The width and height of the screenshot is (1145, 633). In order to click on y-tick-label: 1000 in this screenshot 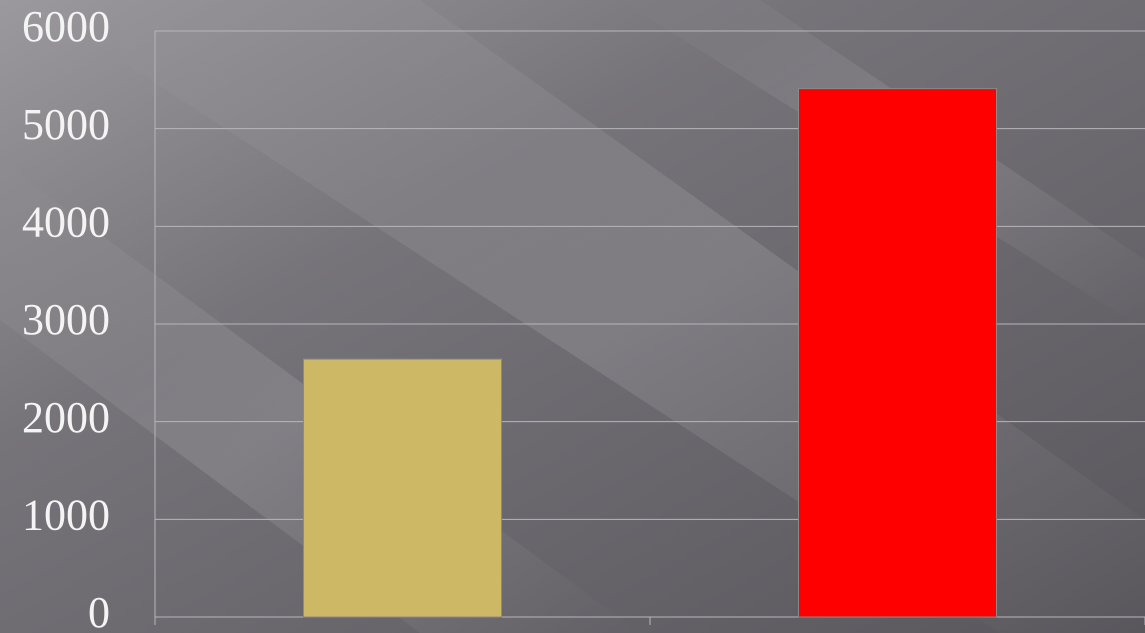, I will do `click(66, 514)`.